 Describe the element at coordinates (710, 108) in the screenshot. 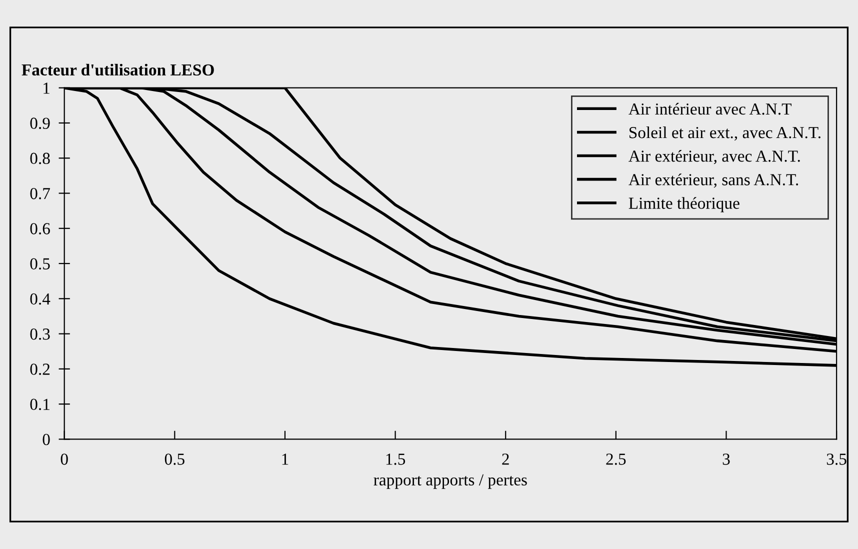

I see `legend-label: Air intérieur avec A.N.T` at that location.